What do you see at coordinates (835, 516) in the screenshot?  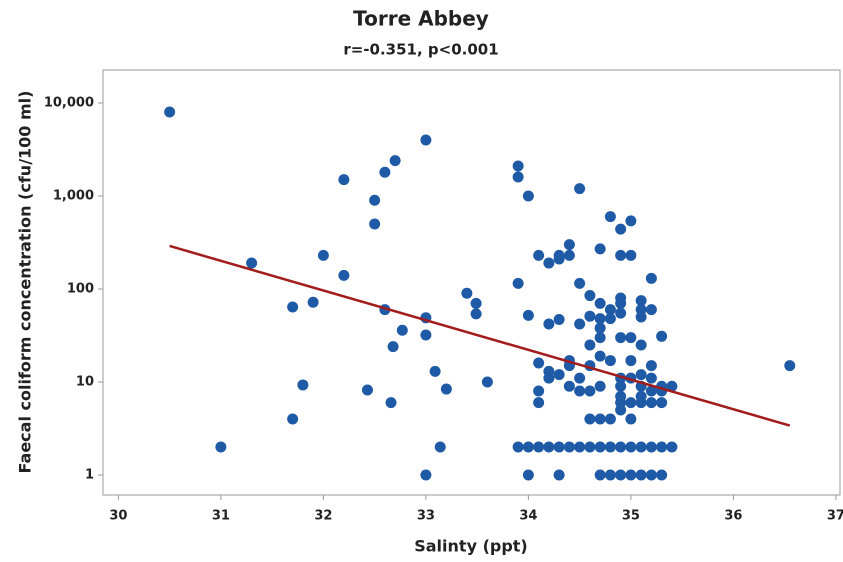 I see `x-tick-label: 37` at bounding box center [835, 516].